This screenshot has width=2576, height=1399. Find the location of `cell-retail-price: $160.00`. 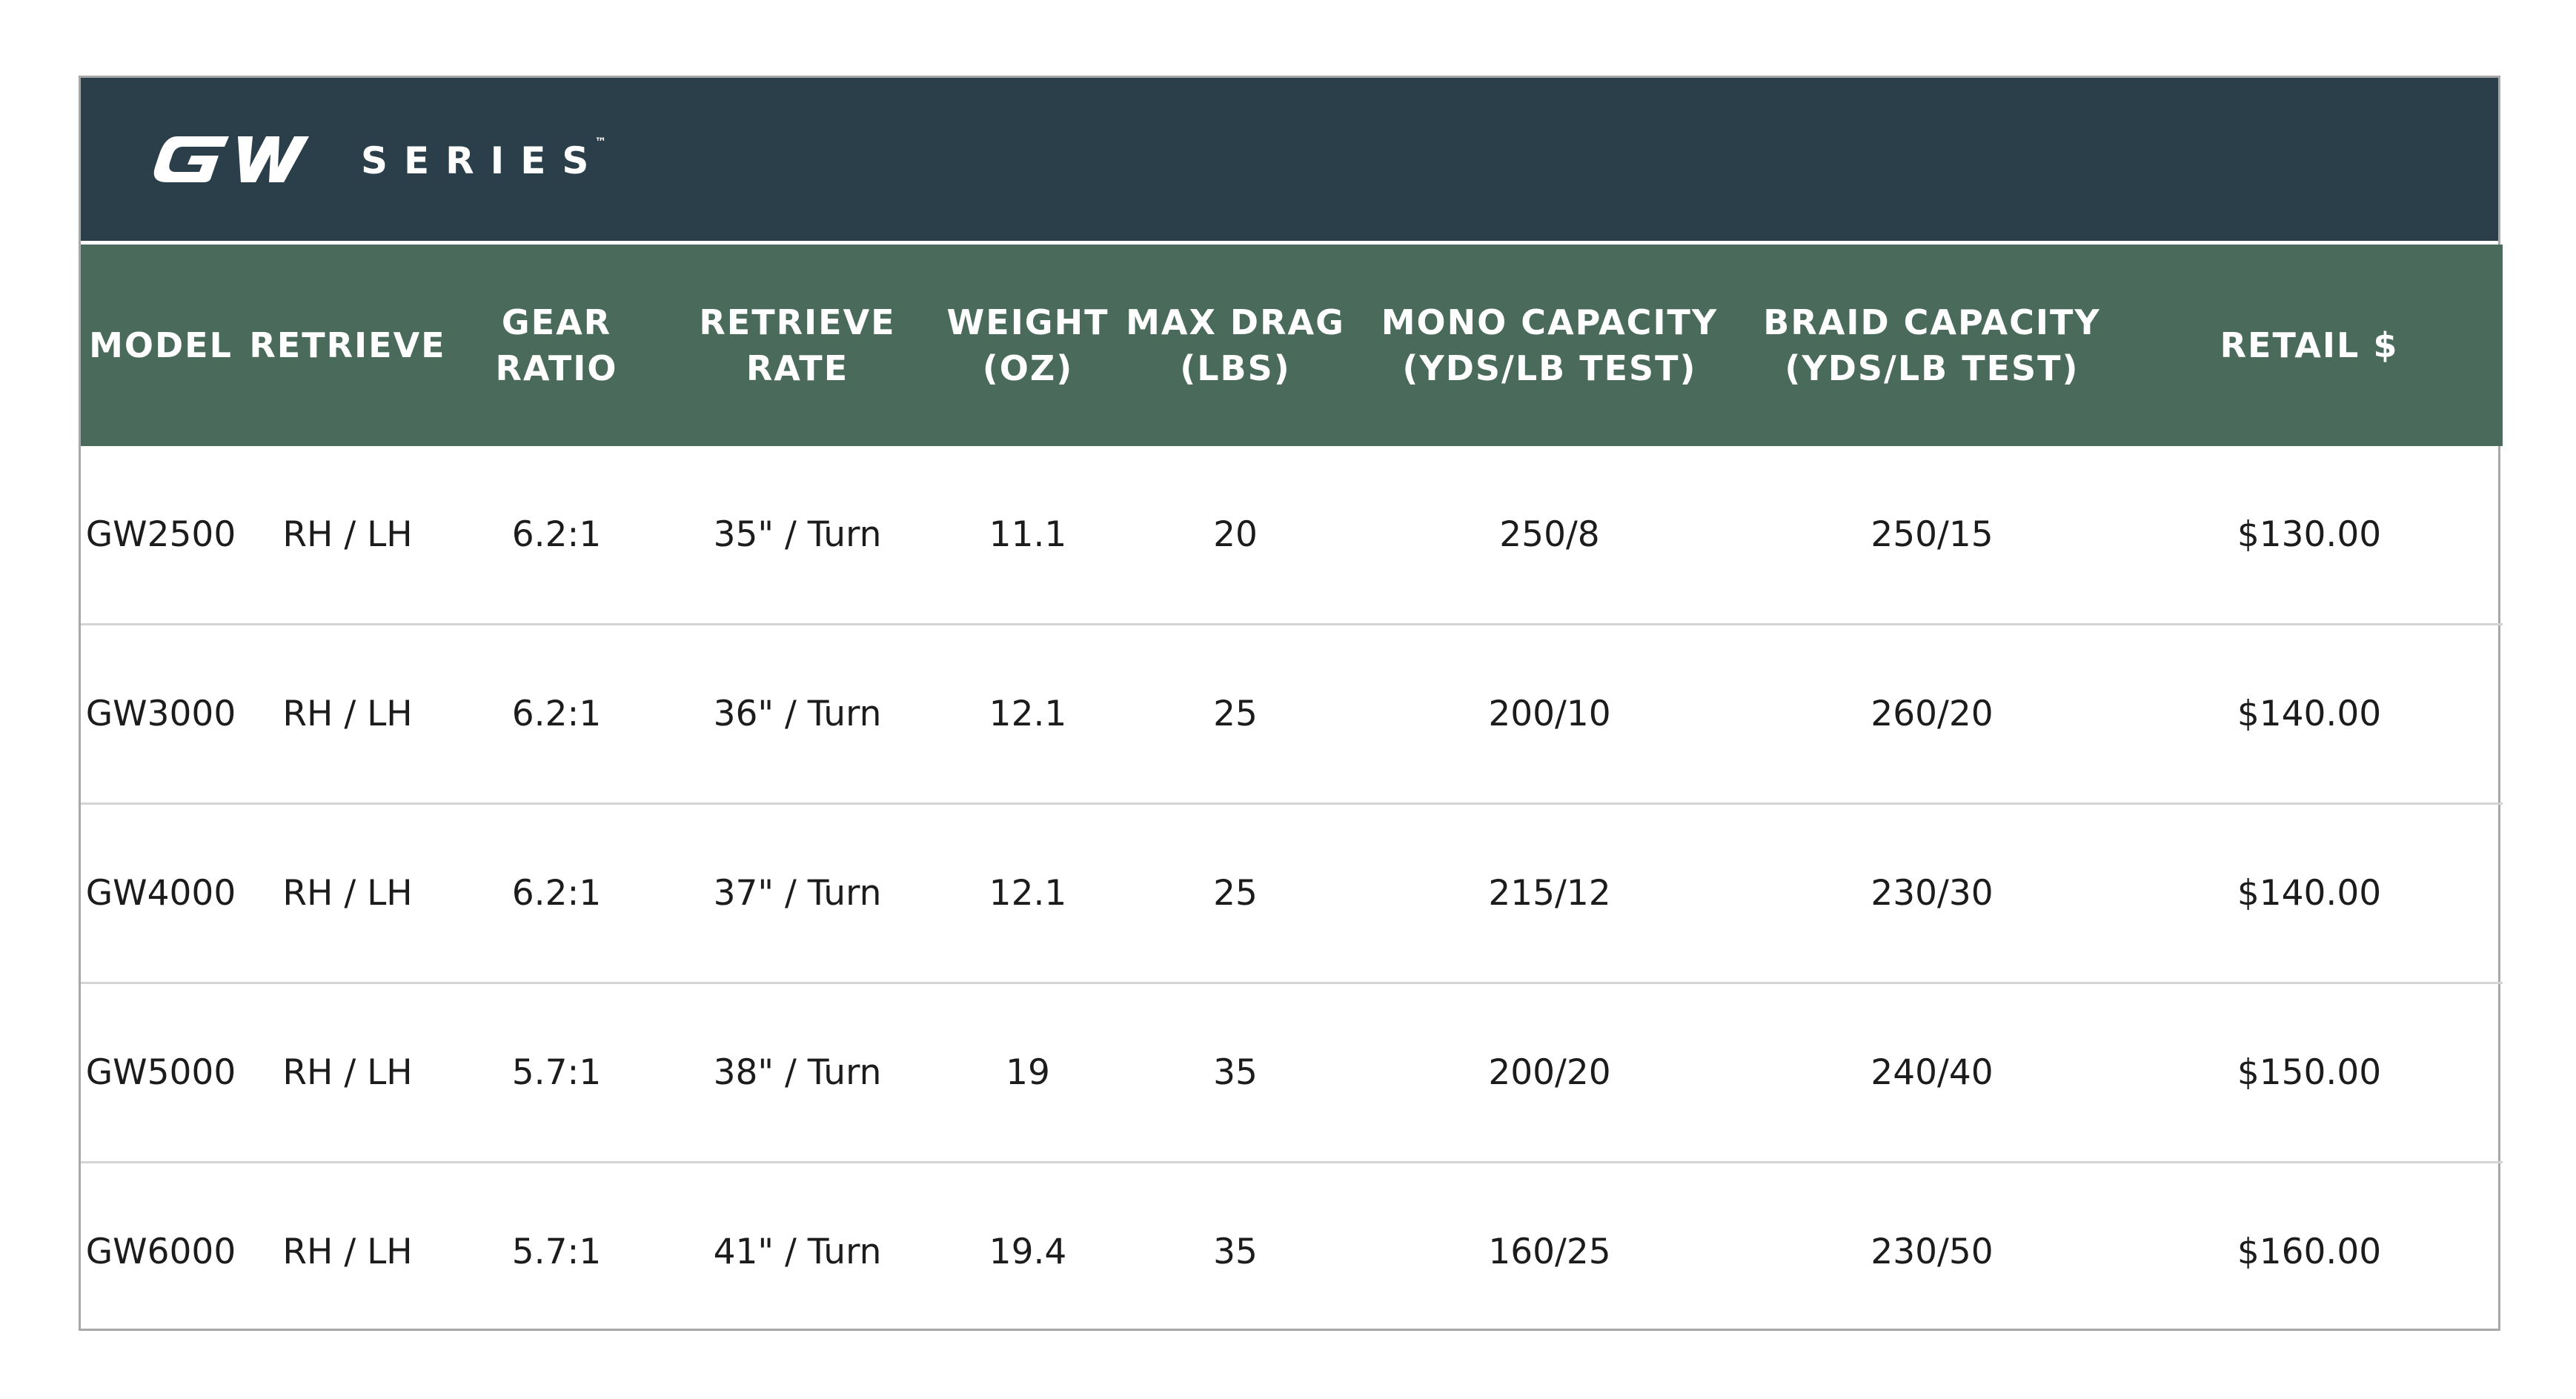

cell-retail-price: $160.00 is located at coordinates (2309, 1250).